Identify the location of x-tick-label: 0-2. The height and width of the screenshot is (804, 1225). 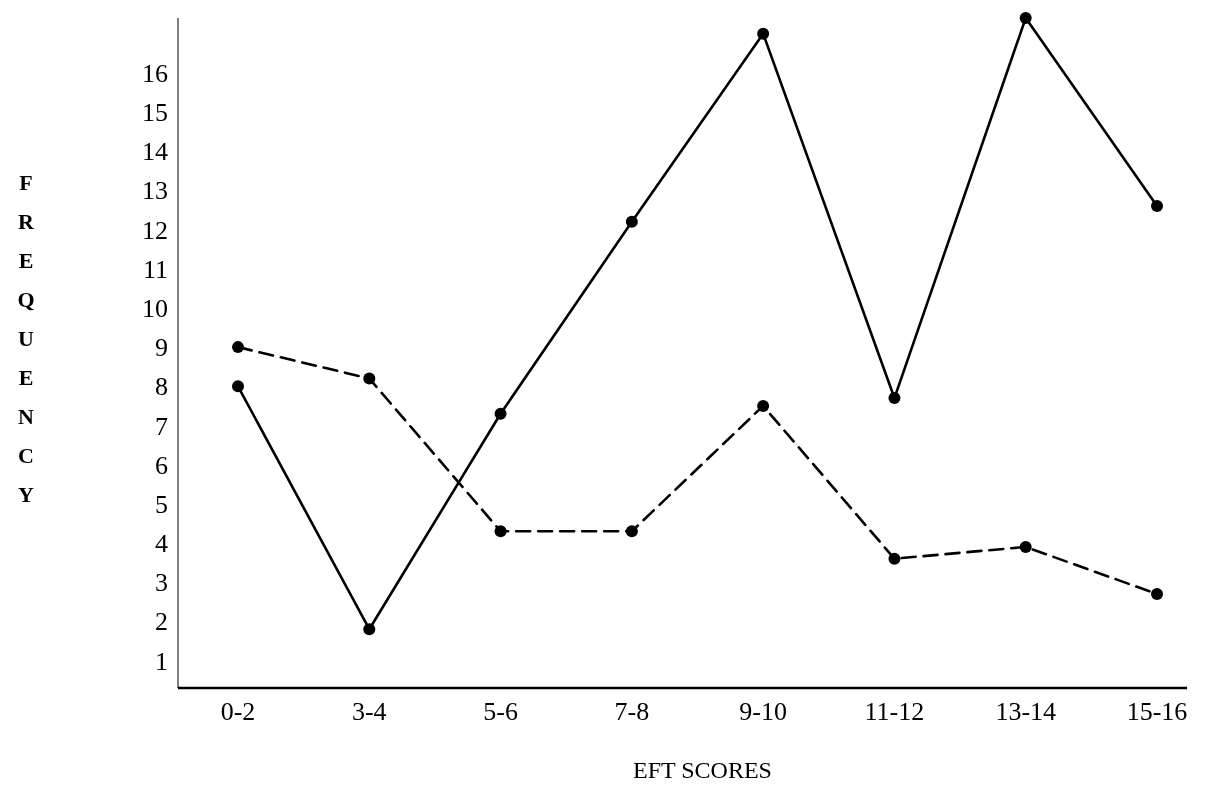
(238, 711).